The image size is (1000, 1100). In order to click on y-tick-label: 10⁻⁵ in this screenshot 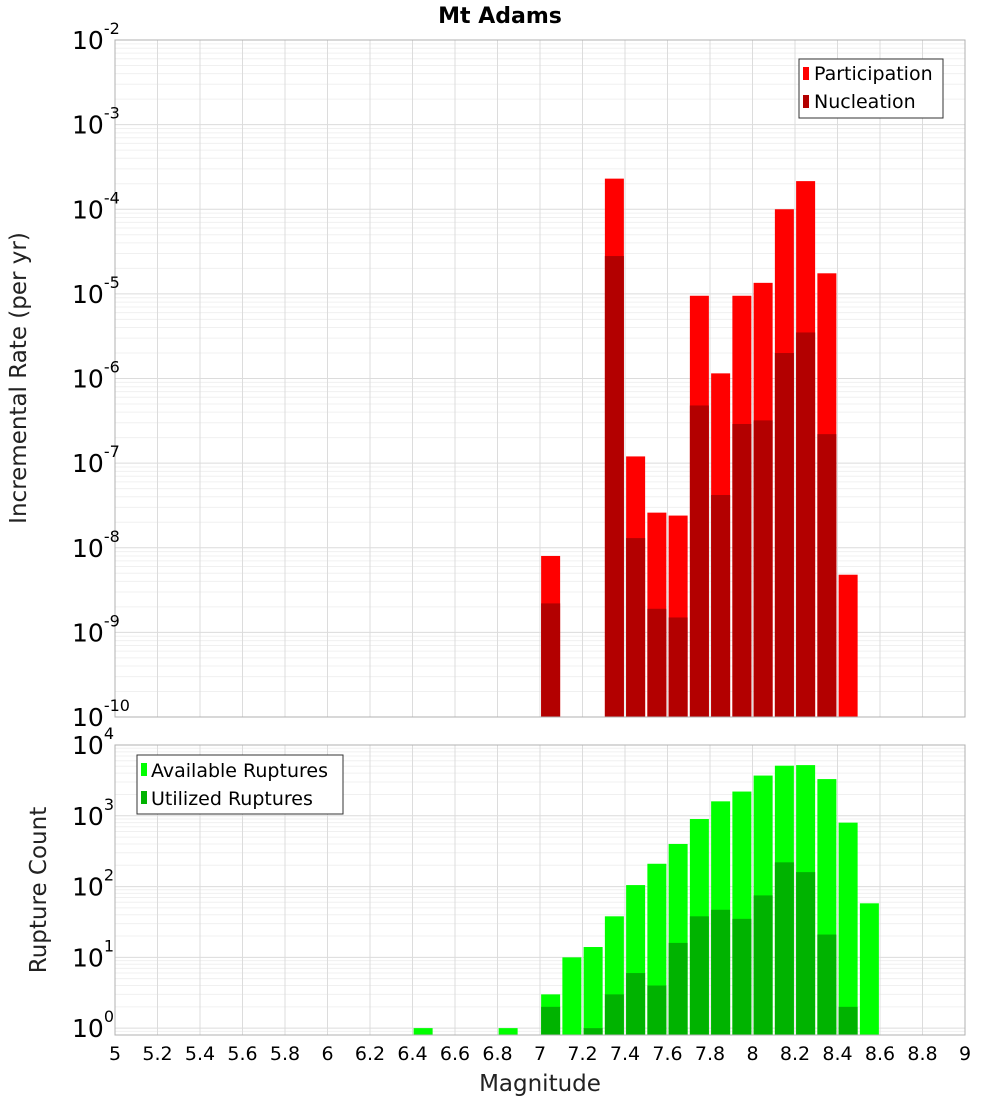, I will do `click(96, 291)`.